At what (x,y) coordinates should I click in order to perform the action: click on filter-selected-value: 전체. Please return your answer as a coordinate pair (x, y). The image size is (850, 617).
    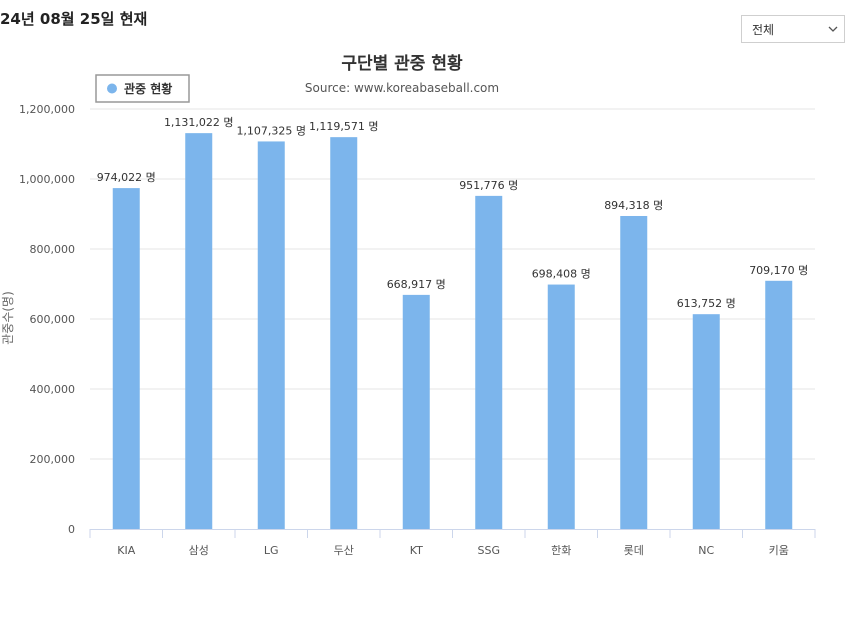
    Looking at the image, I should click on (763, 29).